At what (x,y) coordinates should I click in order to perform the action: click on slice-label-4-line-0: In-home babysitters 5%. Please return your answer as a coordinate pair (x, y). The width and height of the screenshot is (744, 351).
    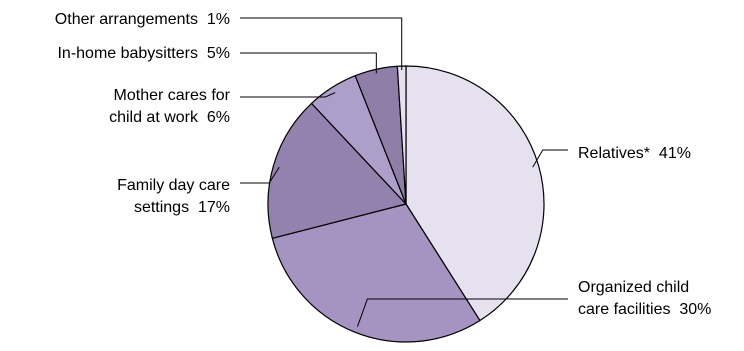
    Looking at the image, I should click on (143, 53).